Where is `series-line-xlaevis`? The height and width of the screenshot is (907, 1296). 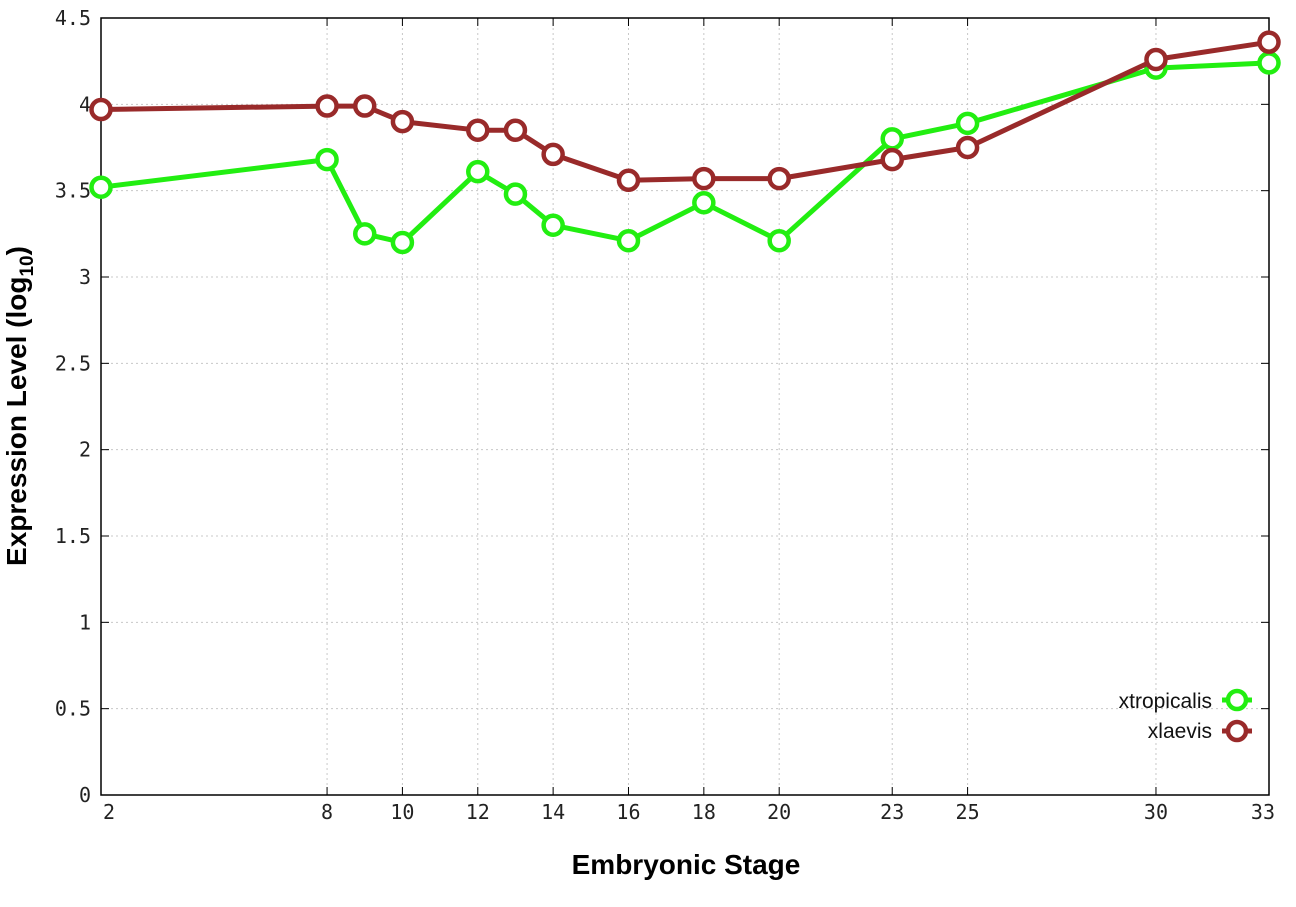 series-line-xlaevis is located at coordinates (685, 111).